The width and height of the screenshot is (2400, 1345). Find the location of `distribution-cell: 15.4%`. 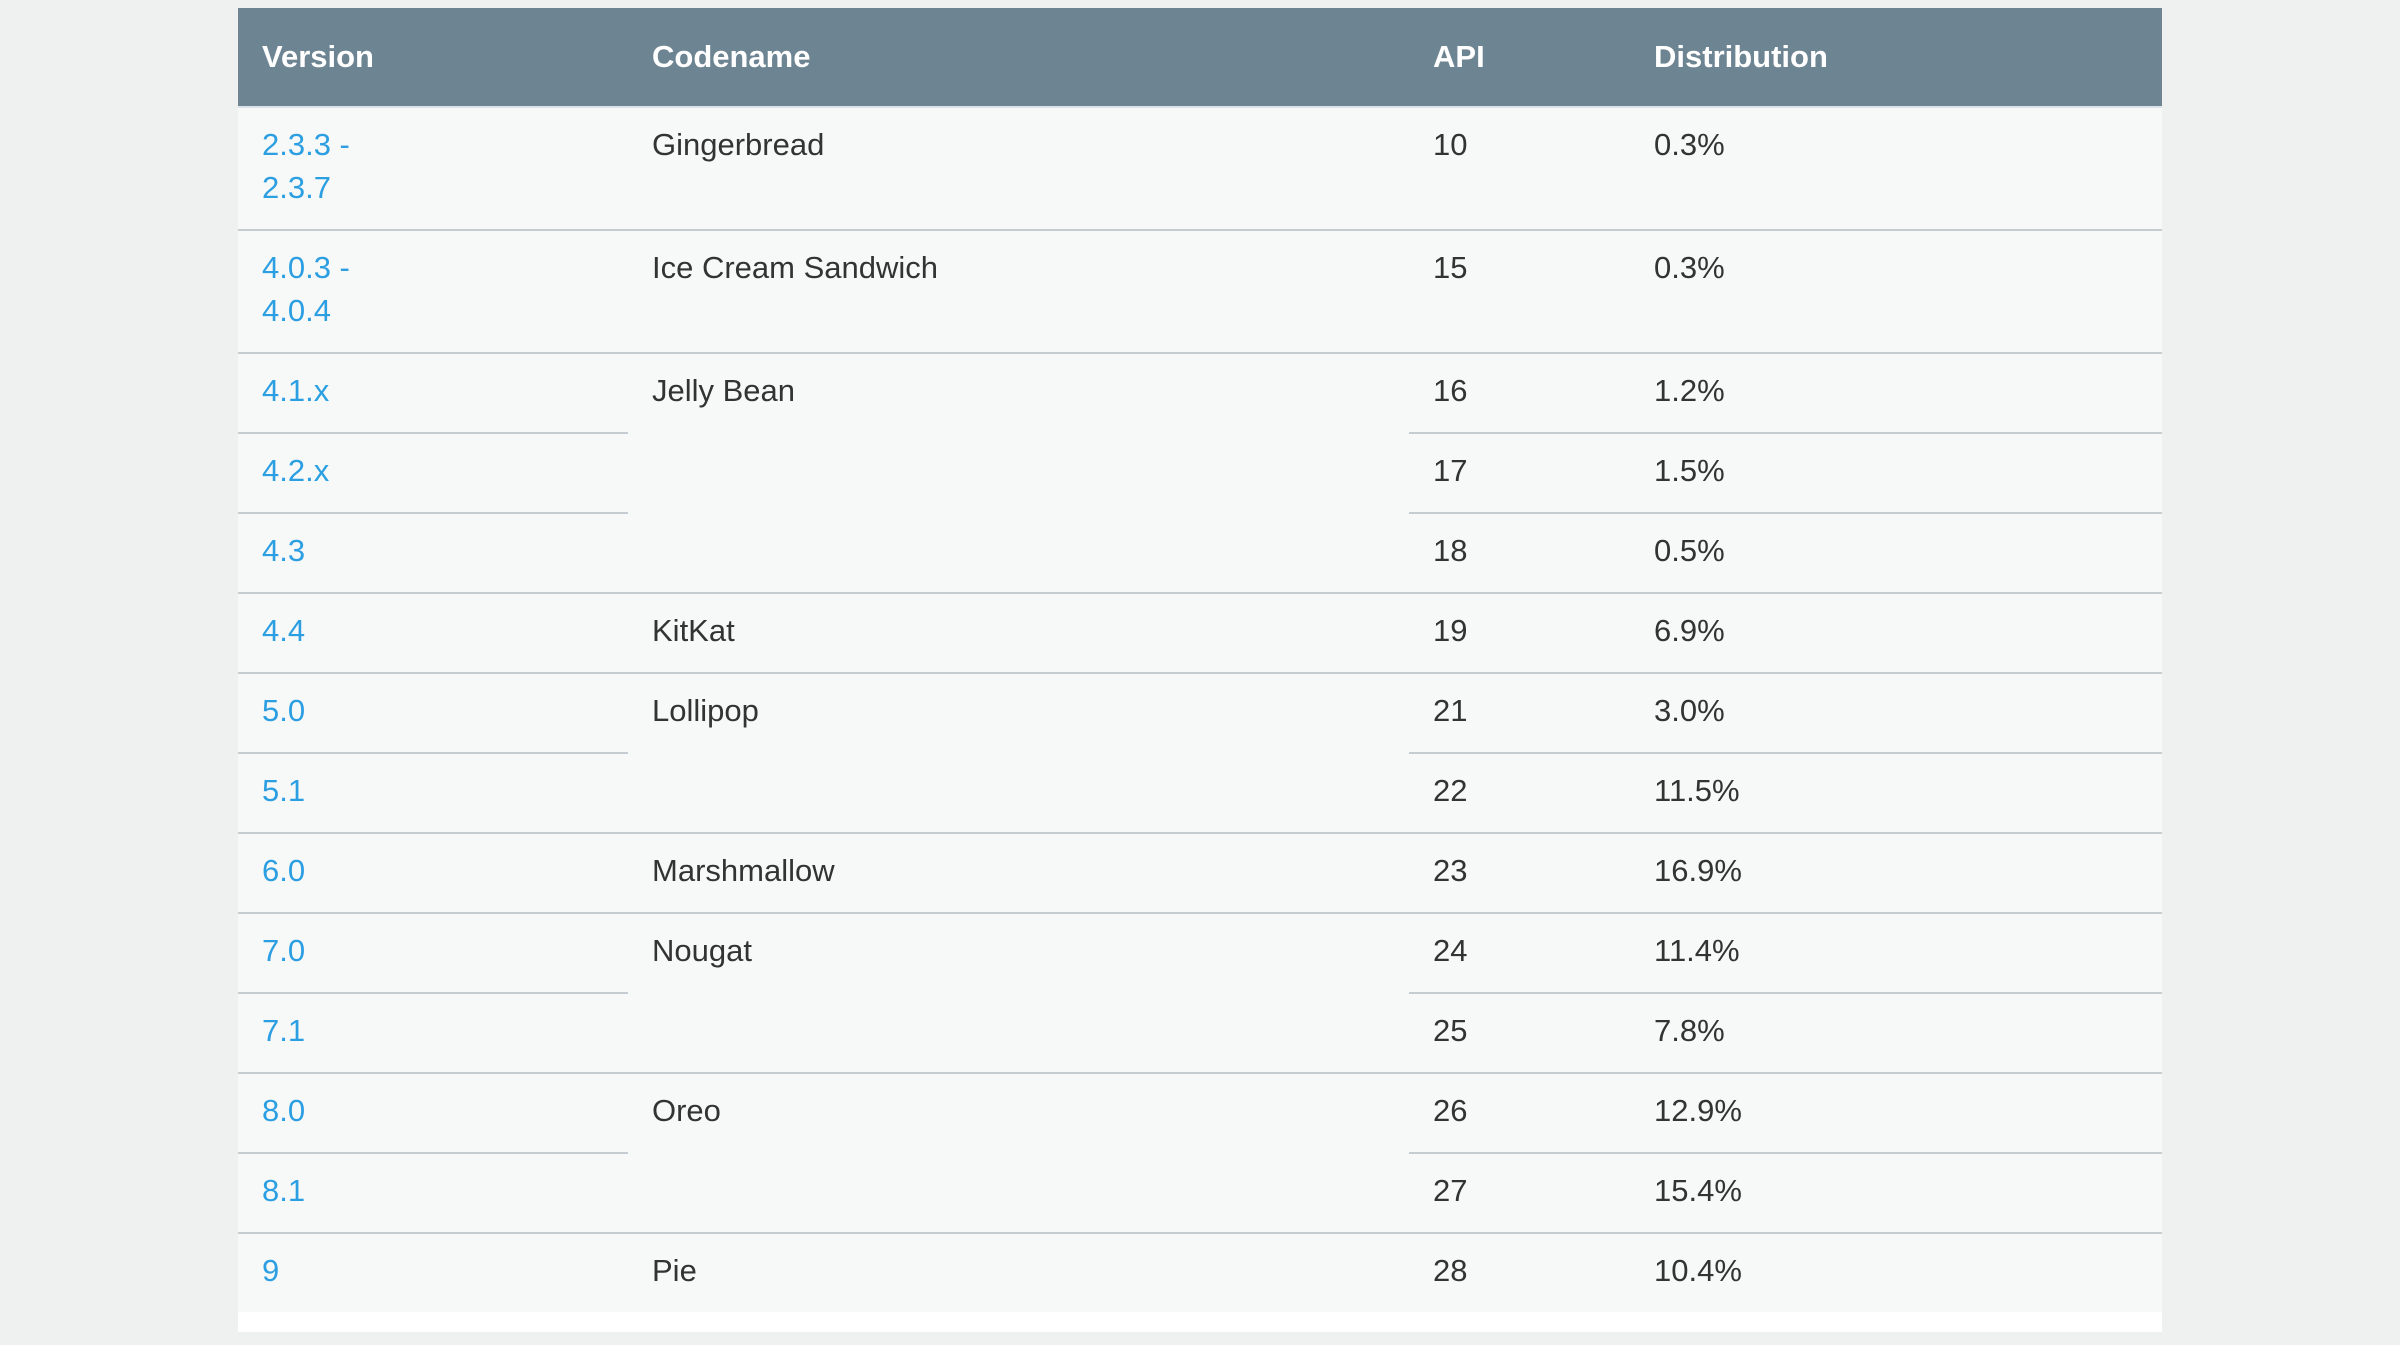

distribution-cell: 15.4% is located at coordinates (1896, 1193).